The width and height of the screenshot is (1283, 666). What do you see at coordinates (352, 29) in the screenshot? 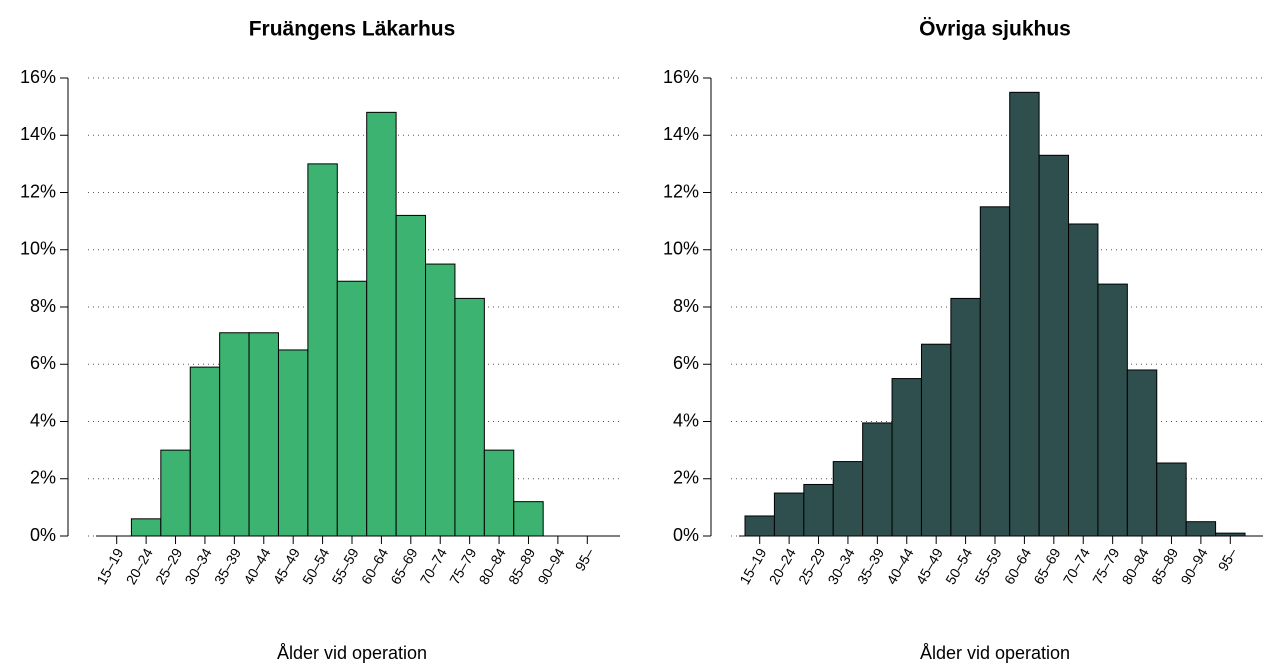
I see `chart-title: Fruängens Läkarhus` at bounding box center [352, 29].